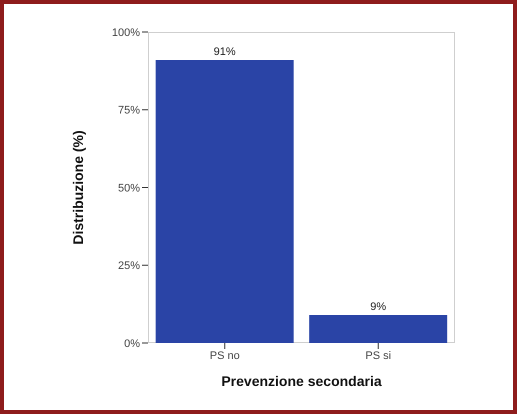 This screenshot has width=517, height=414. I want to click on y-tick-label: 100%, so click(126, 32).